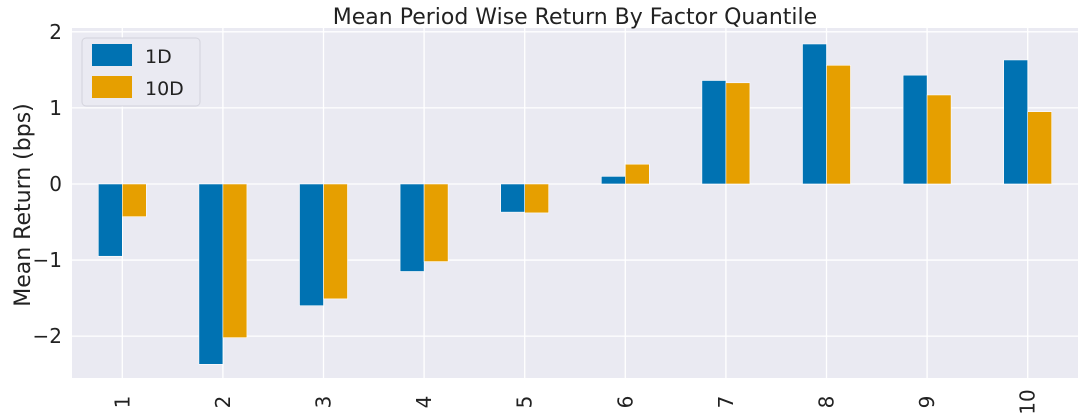 Image resolution: width=1080 pixels, height=417 pixels. I want to click on bar-1d-q8, so click(814, 114).